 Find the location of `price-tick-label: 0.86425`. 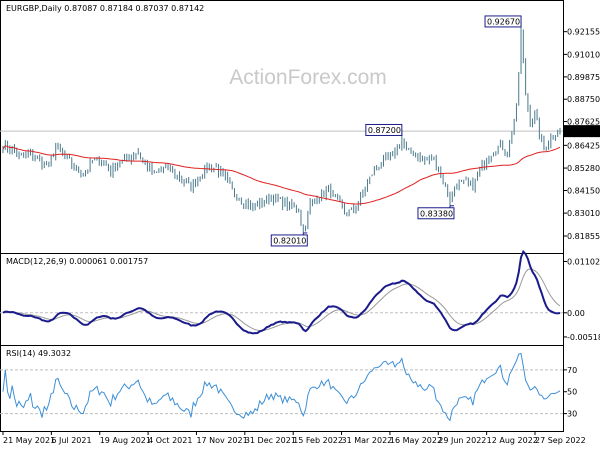

price-tick-label: 0.86425 is located at coordinates (583, 145).